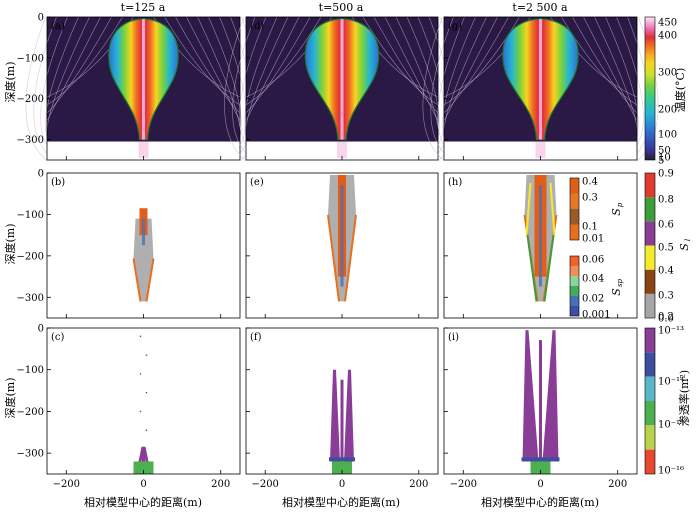 The width and height of the screenshot is (700, 514). Describe the element at coordinates (341, 502) in the screenshot. I see `xlabel-col-2: 相对模型中心的距离(m)` at that location.